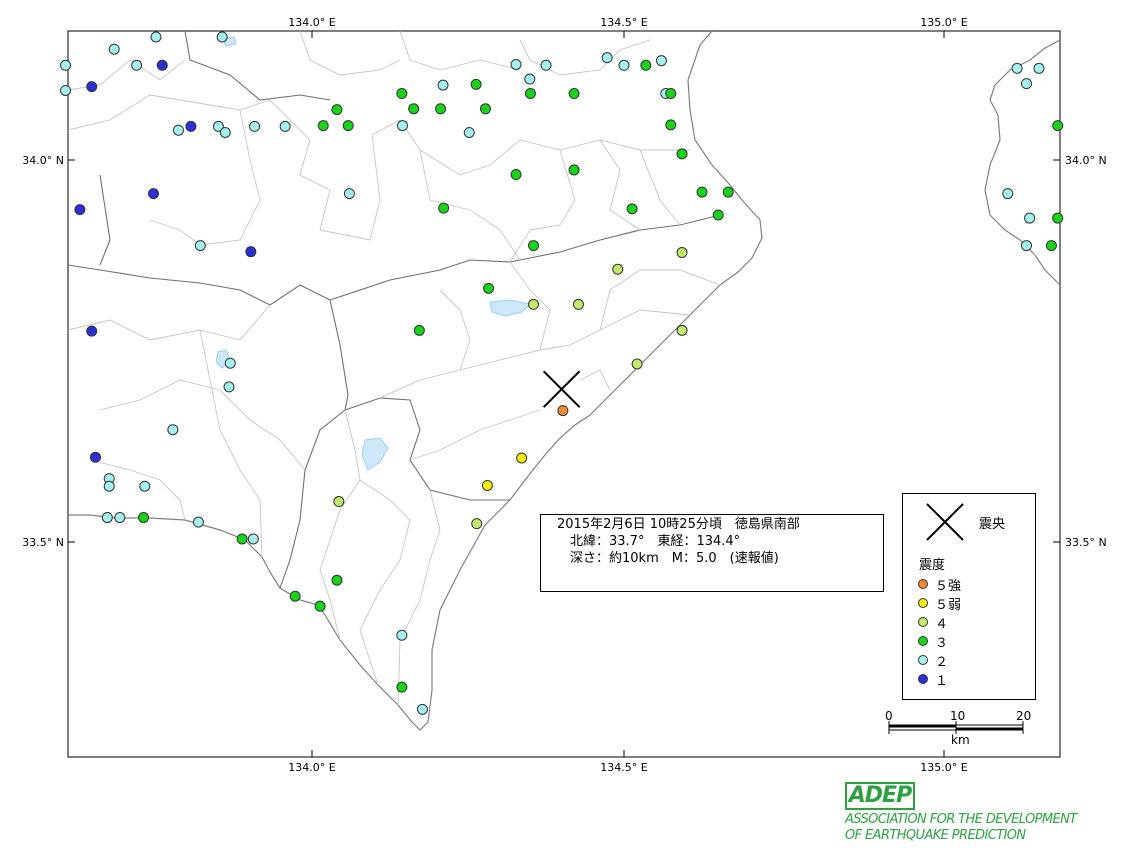 The width and height of the screenshot is (1139, 853). What do you see at coordinates (932, 565) in the screenshot?
I see `legend-title: 震度` at bounding box center [932, 565].